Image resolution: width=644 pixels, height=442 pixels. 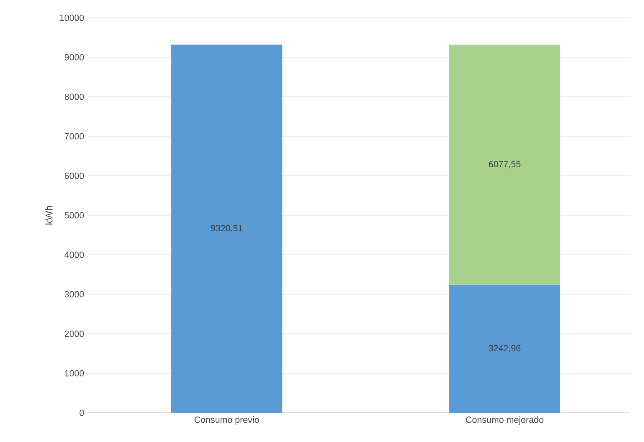 What do you see at coordinates (227, 420) in the screenshot?
I see `x-tick-label: Consumo previo` at bounding box center [227, 420].